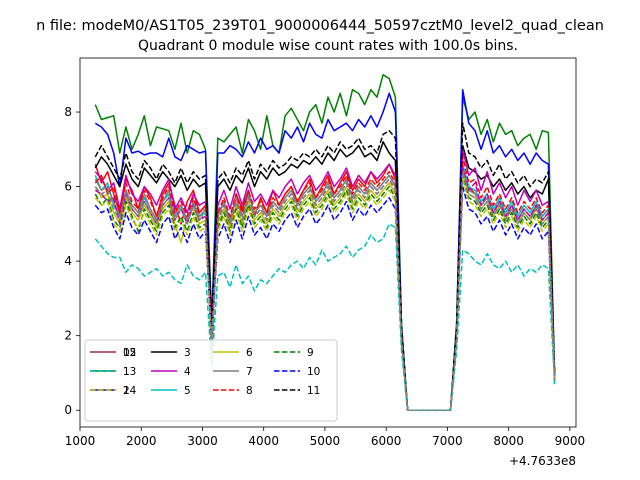 The height and width of the screenshot is (480, 640). What do you see at coordinates (126, 391) in the screenshot?
I see `legend-label-2: 2` at bounding box center [126, 391].